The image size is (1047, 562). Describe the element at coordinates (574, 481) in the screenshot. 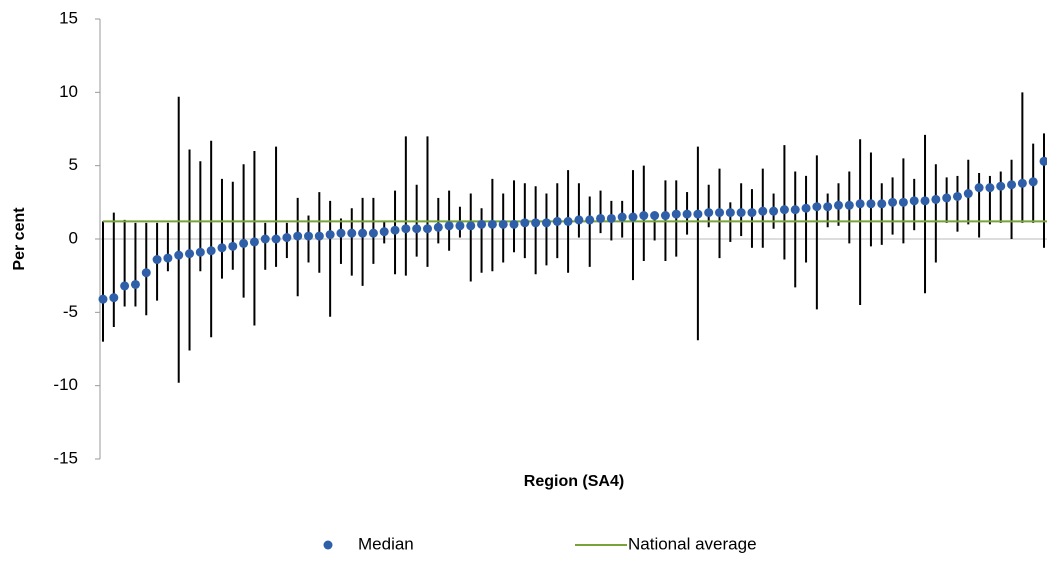

I see `x-axis-label: Region (SA4)` at that location.